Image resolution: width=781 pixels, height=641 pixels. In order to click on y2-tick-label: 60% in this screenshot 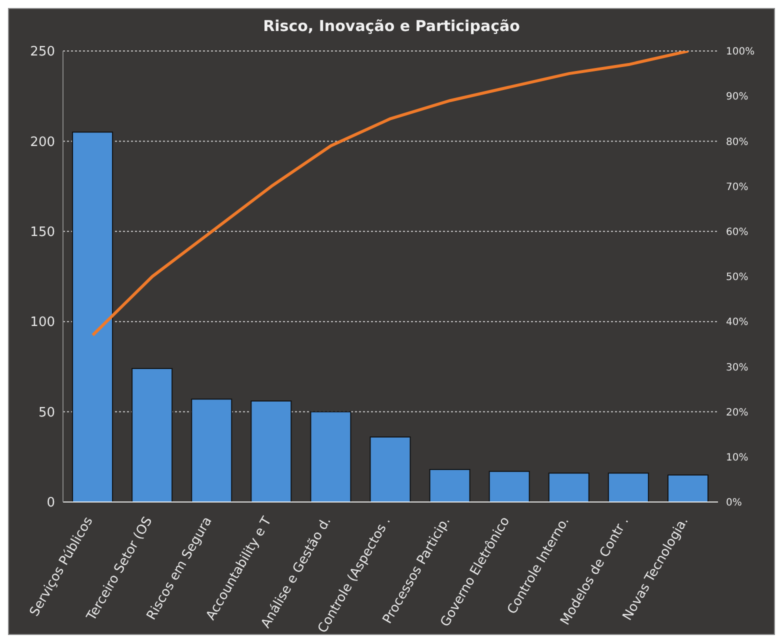, I will do `click(737, 232)`.